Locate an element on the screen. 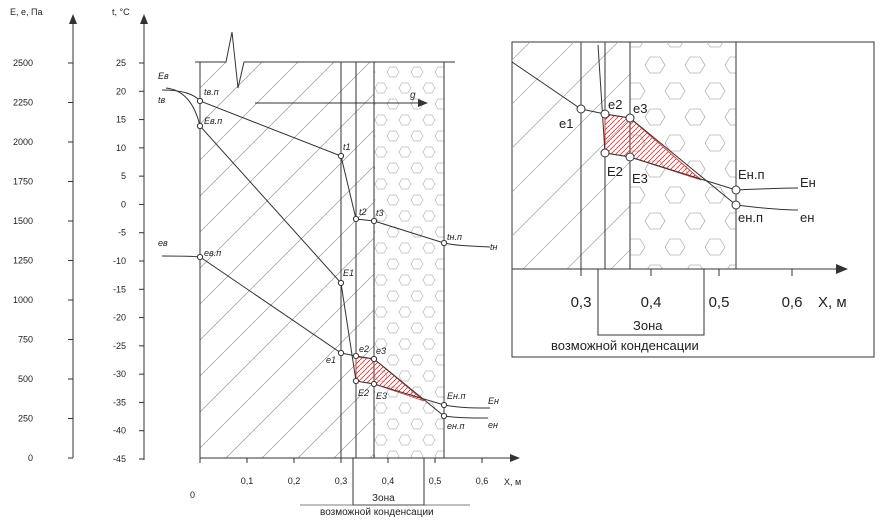  x-axis-title: X, м is located at coordinates (512, 482).